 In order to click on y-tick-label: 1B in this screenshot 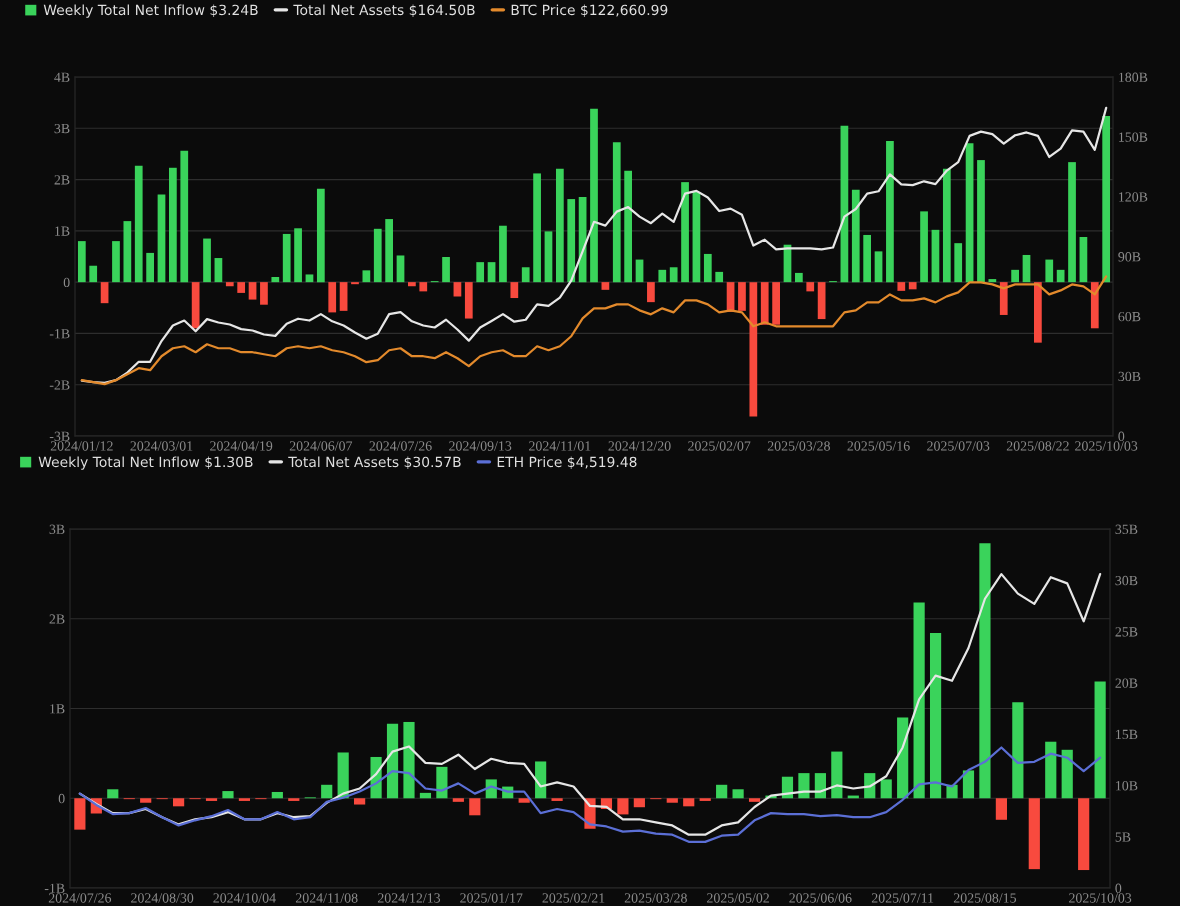, I will do `click(57, 709)`.